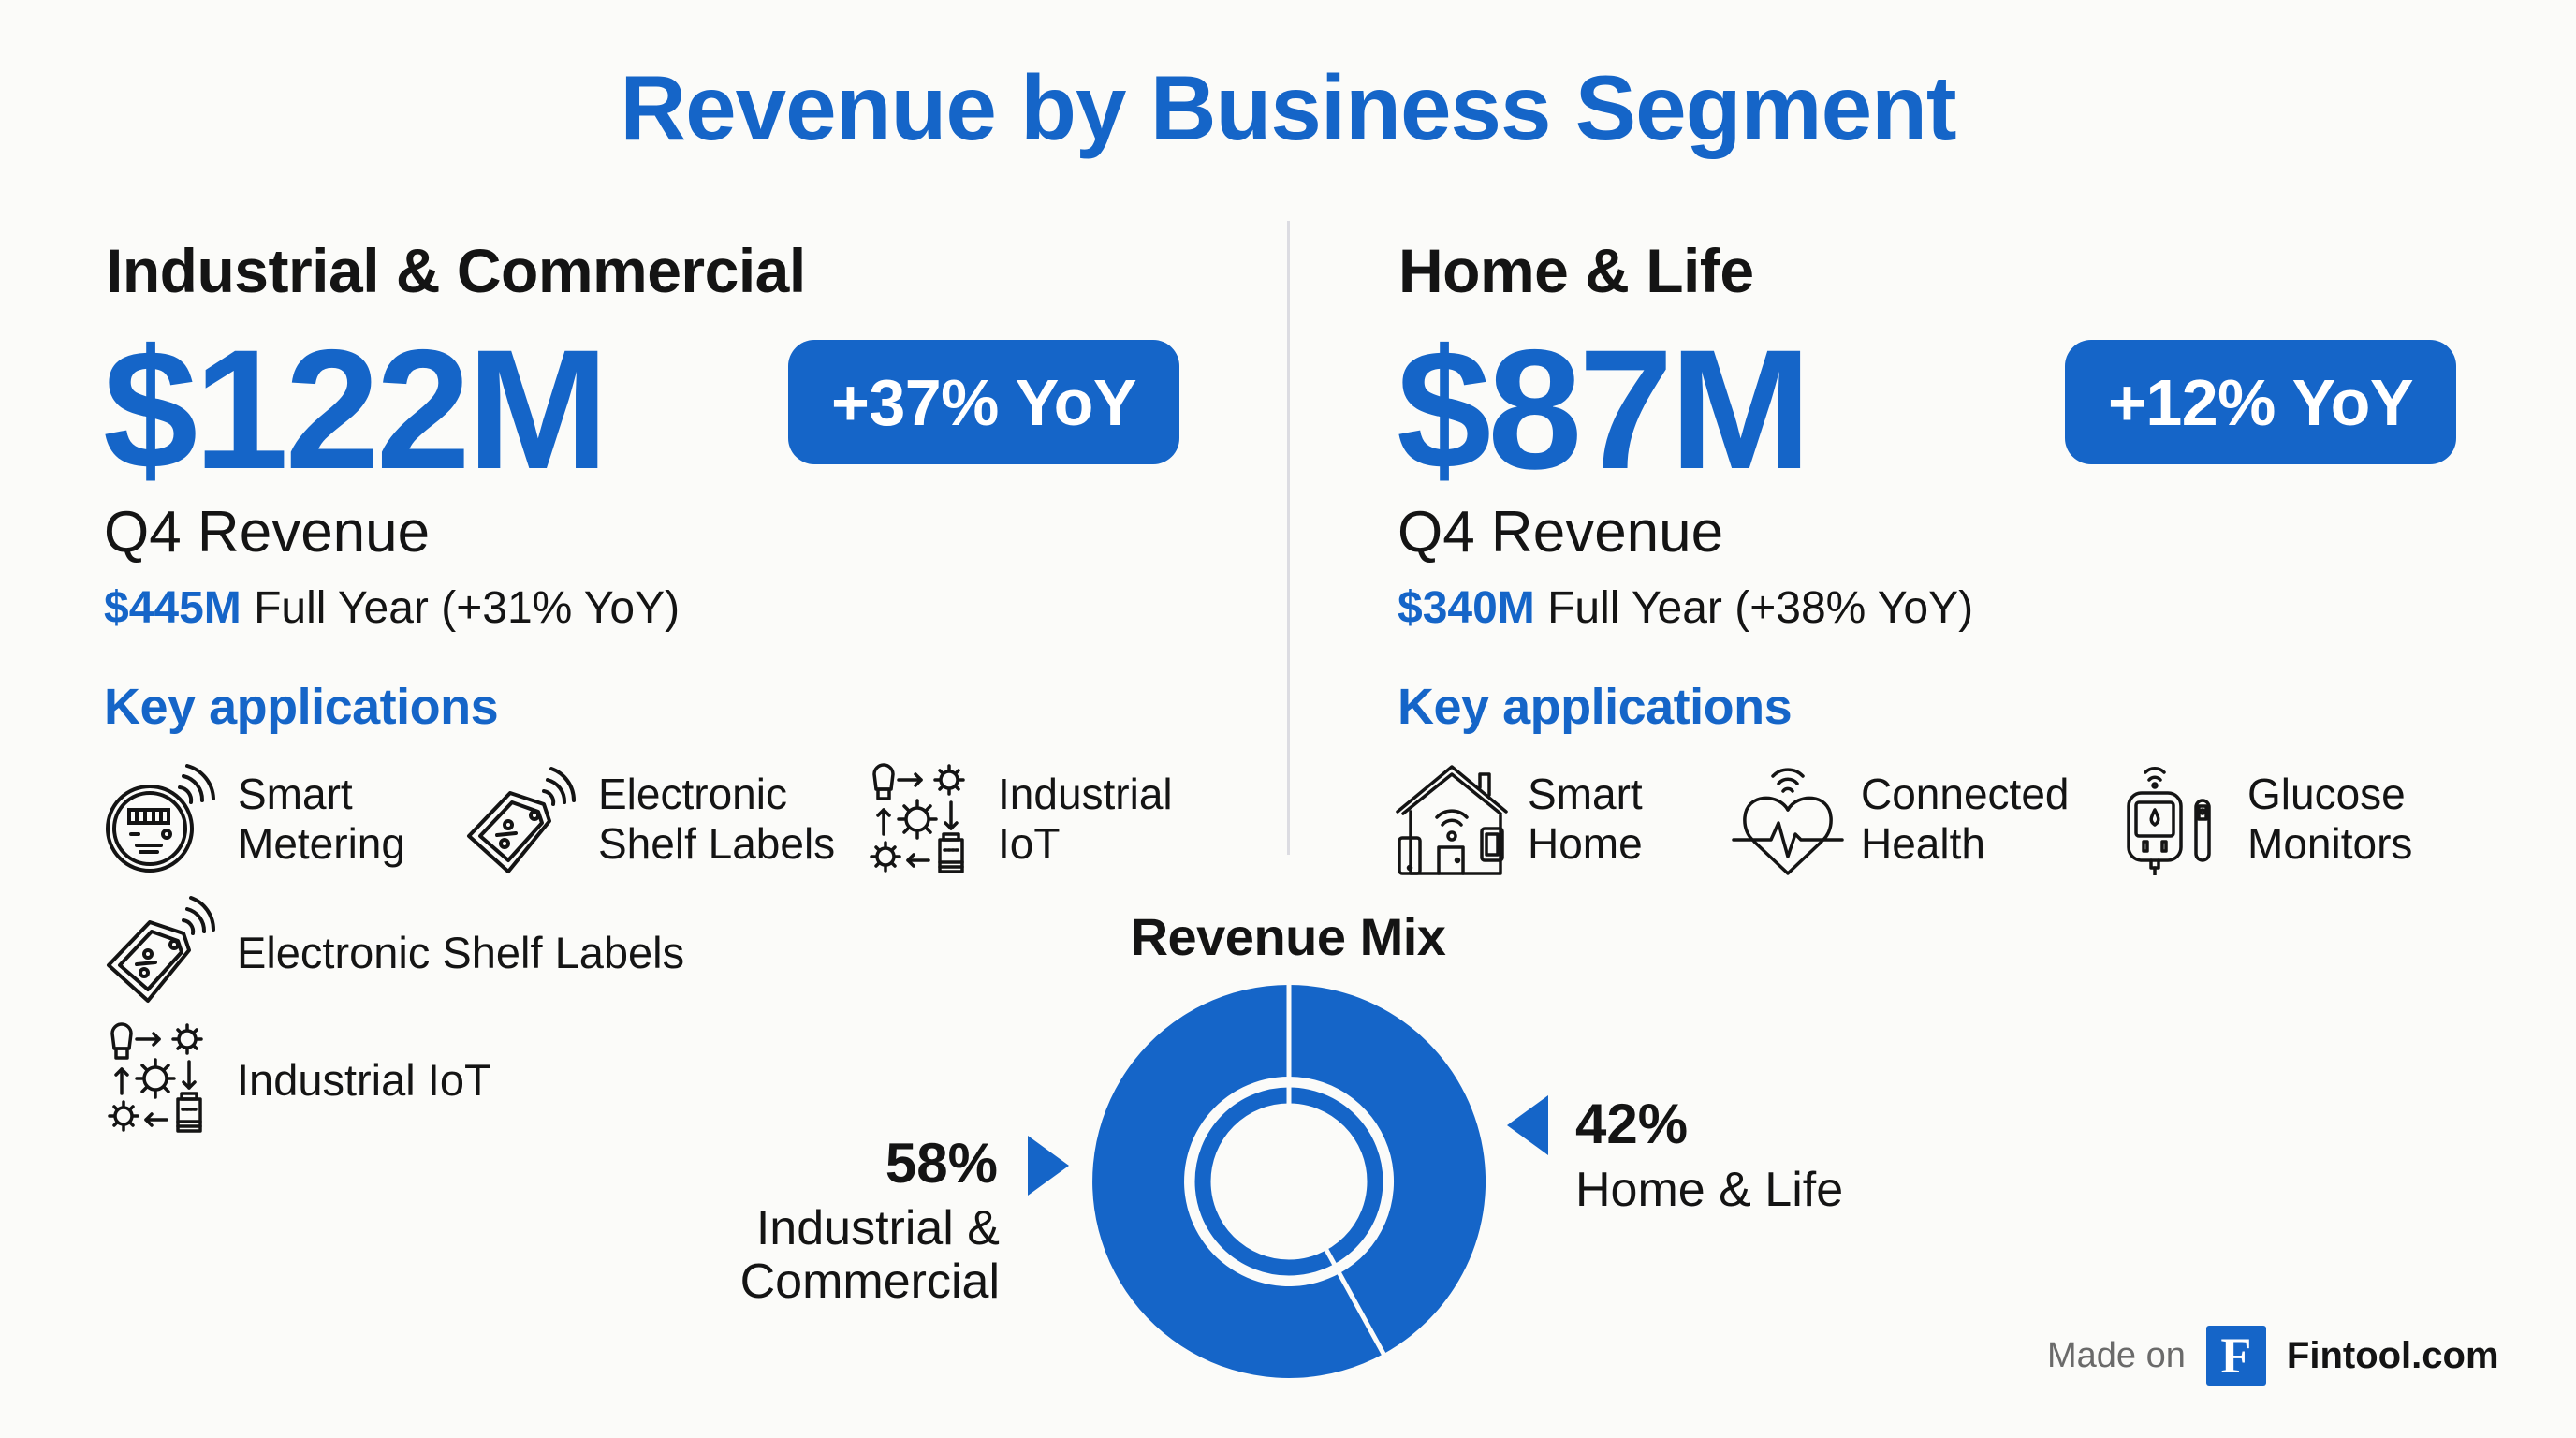 The image size is (2576, 1438). What do you see at coordinates (2392, 1355) in the screenshot?
I see `fintool-brand-link: Fintool.com` at bounding box center [2392, 1355].